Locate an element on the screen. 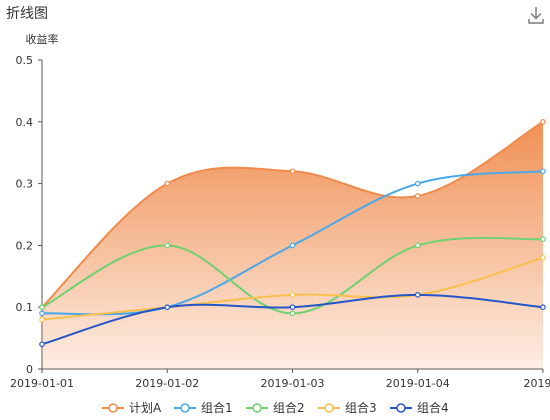  x-tick-label: 2019-01-04 is located at coordinates (418, 383).